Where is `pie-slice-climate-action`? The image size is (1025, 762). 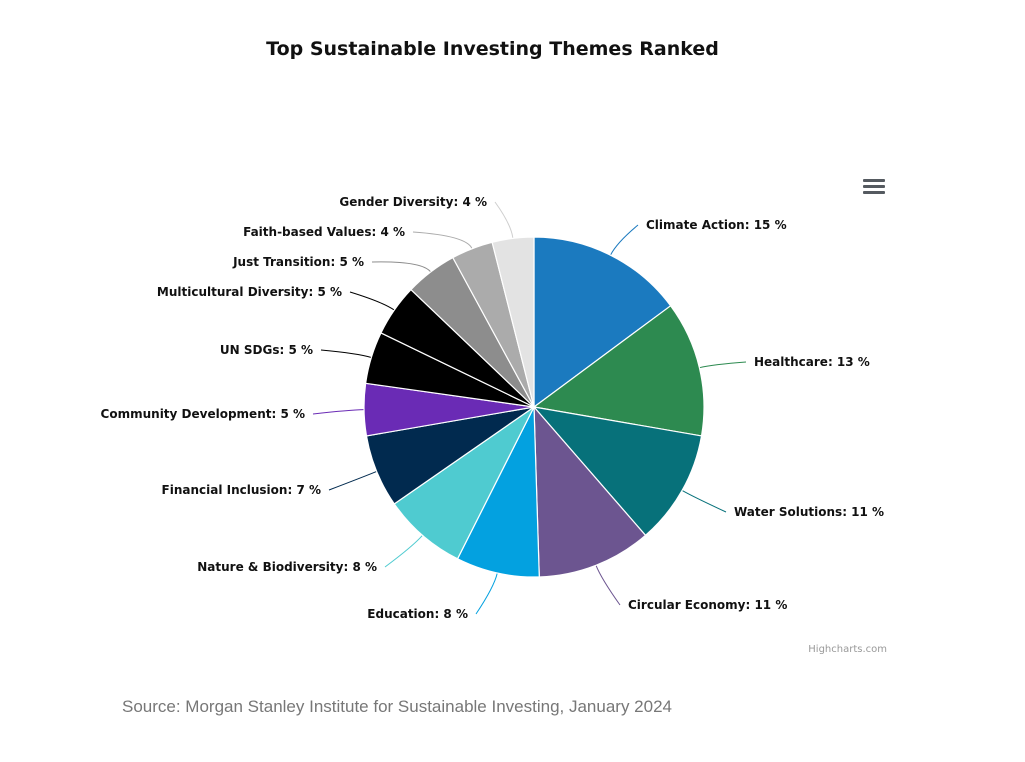 pie-slice-climate-action is located at coordinates (602, 322).